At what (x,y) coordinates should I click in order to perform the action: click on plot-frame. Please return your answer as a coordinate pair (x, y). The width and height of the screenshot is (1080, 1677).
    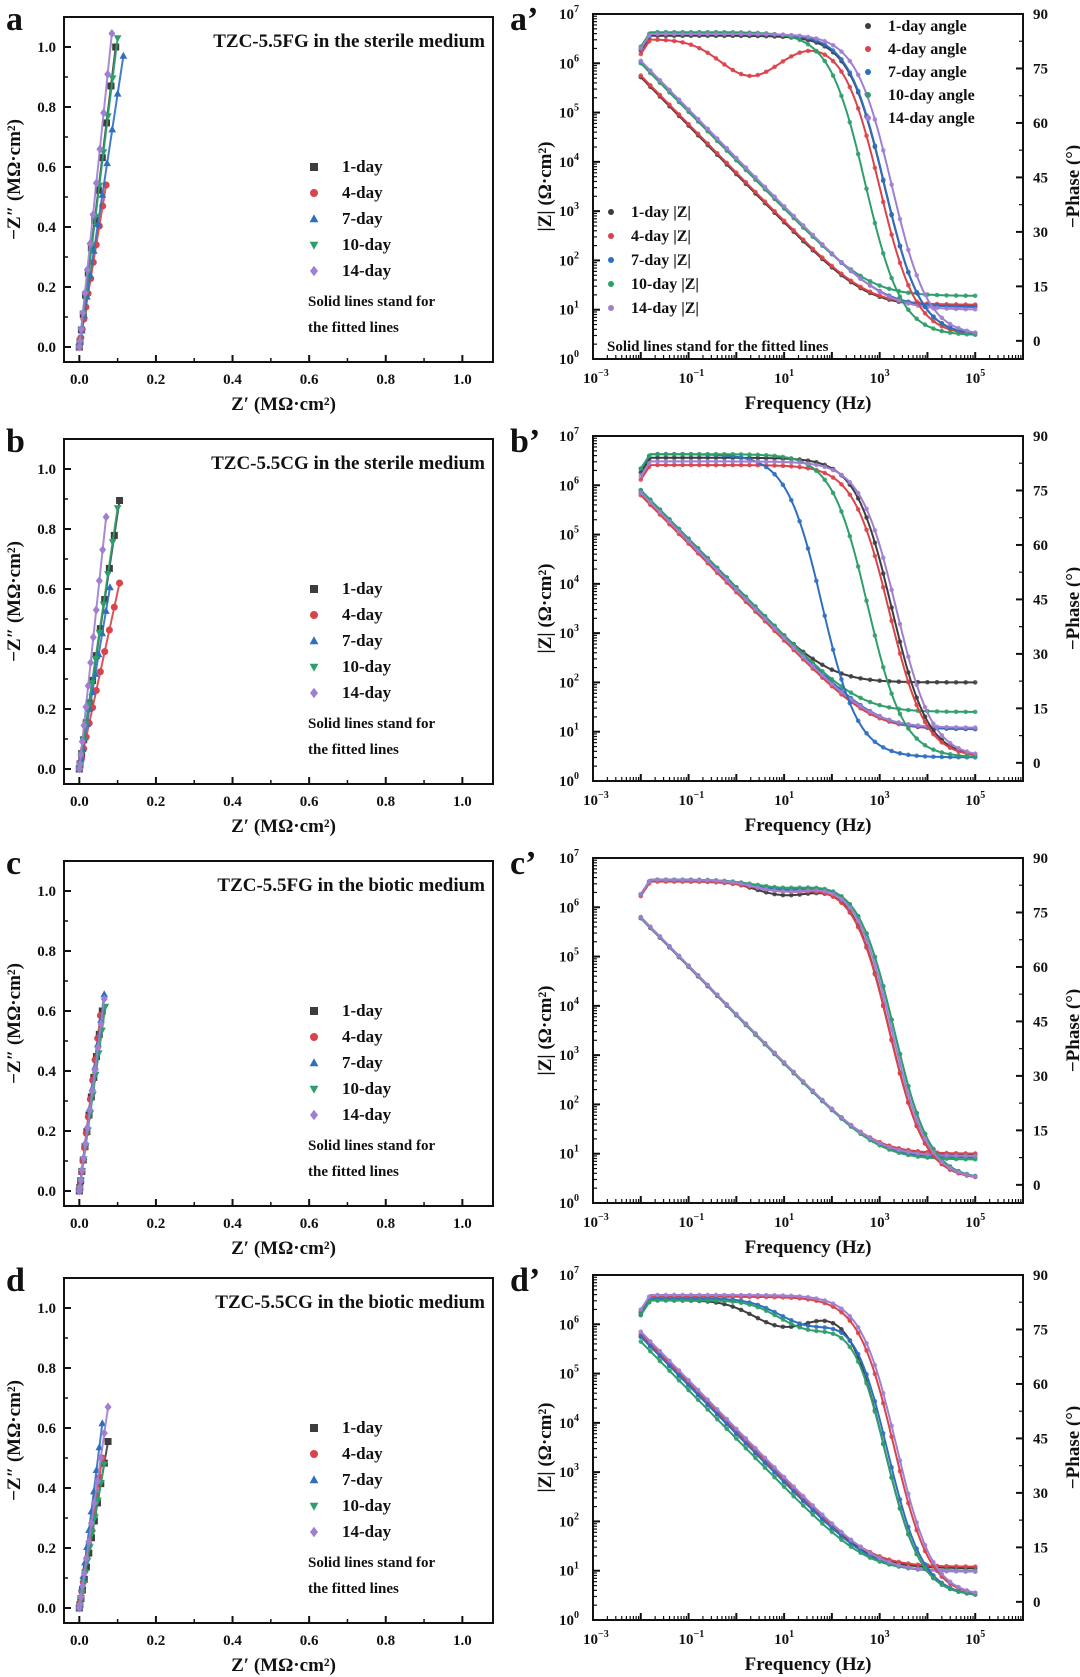
    Looking at the image, I should click on (808, 1030).